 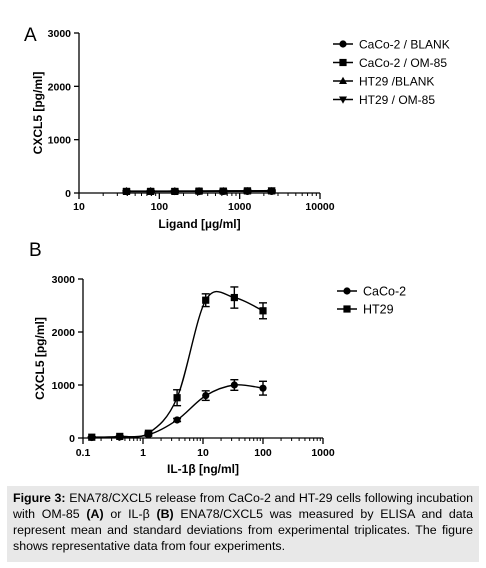 What do you see at coordinates (35, 250) in the screenshot?
I see `panel-b-label: B` at bounding box center [35, 250].